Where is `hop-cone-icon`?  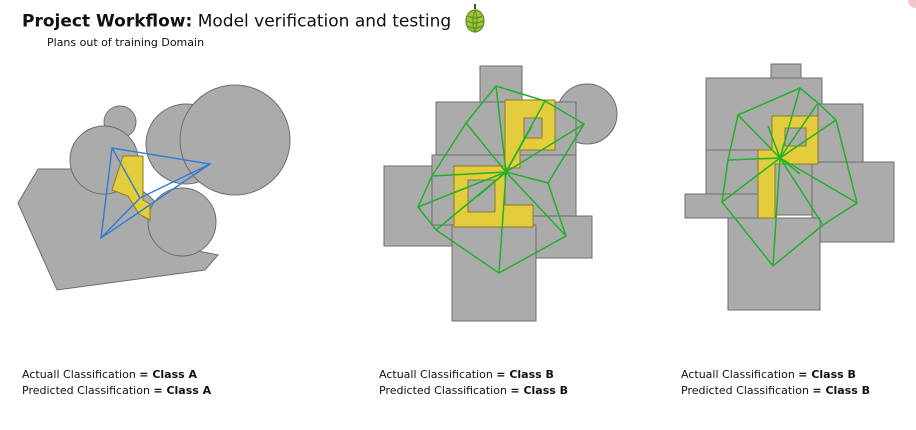 hop-cone-icon is located at coordinates (475, 21).